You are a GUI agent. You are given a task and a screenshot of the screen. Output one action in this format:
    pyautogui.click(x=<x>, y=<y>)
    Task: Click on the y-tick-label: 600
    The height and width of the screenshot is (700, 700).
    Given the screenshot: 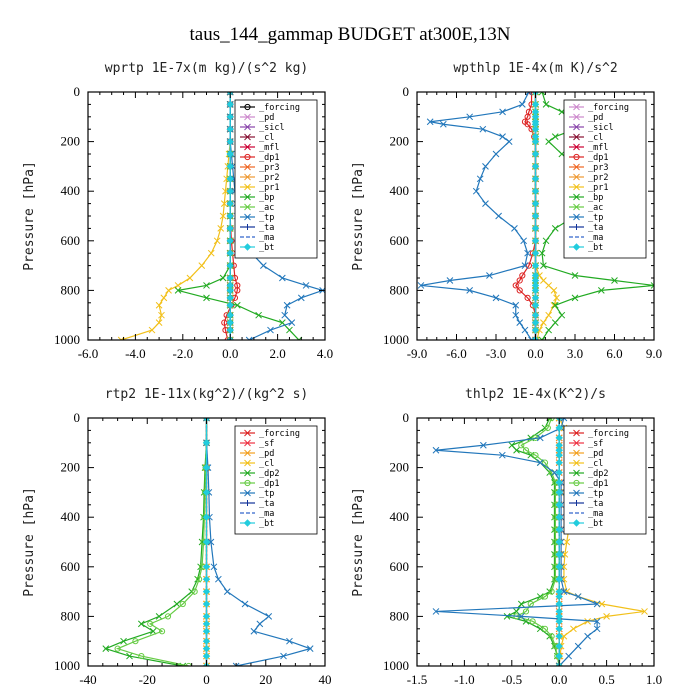 What is the action you would take?
    pyautogui.click(x=400, y=240)
    